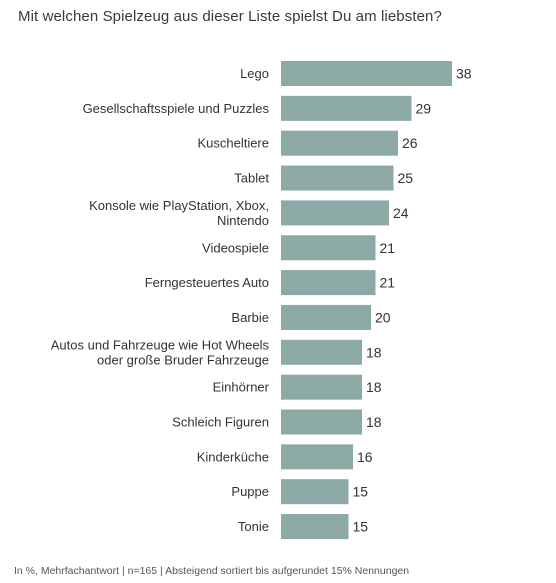 Image resolution: width=556 pixels, height=583 pixels. Describe the element at coordinates (207, 282) in the screenshot. I see `category-label: Ferngesteuertes Auto` at that location.